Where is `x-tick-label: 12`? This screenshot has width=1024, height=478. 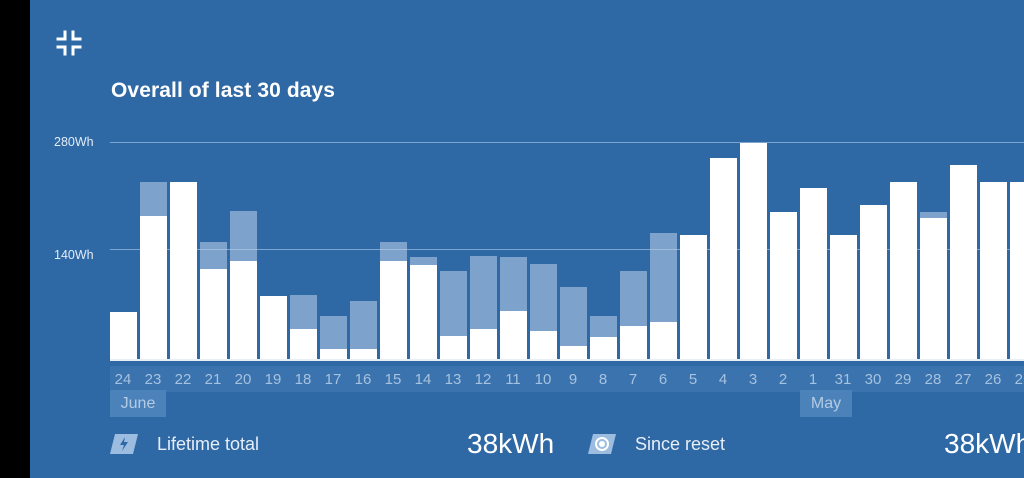
x-tick-label: 12 is located at coordinates (483, 379).